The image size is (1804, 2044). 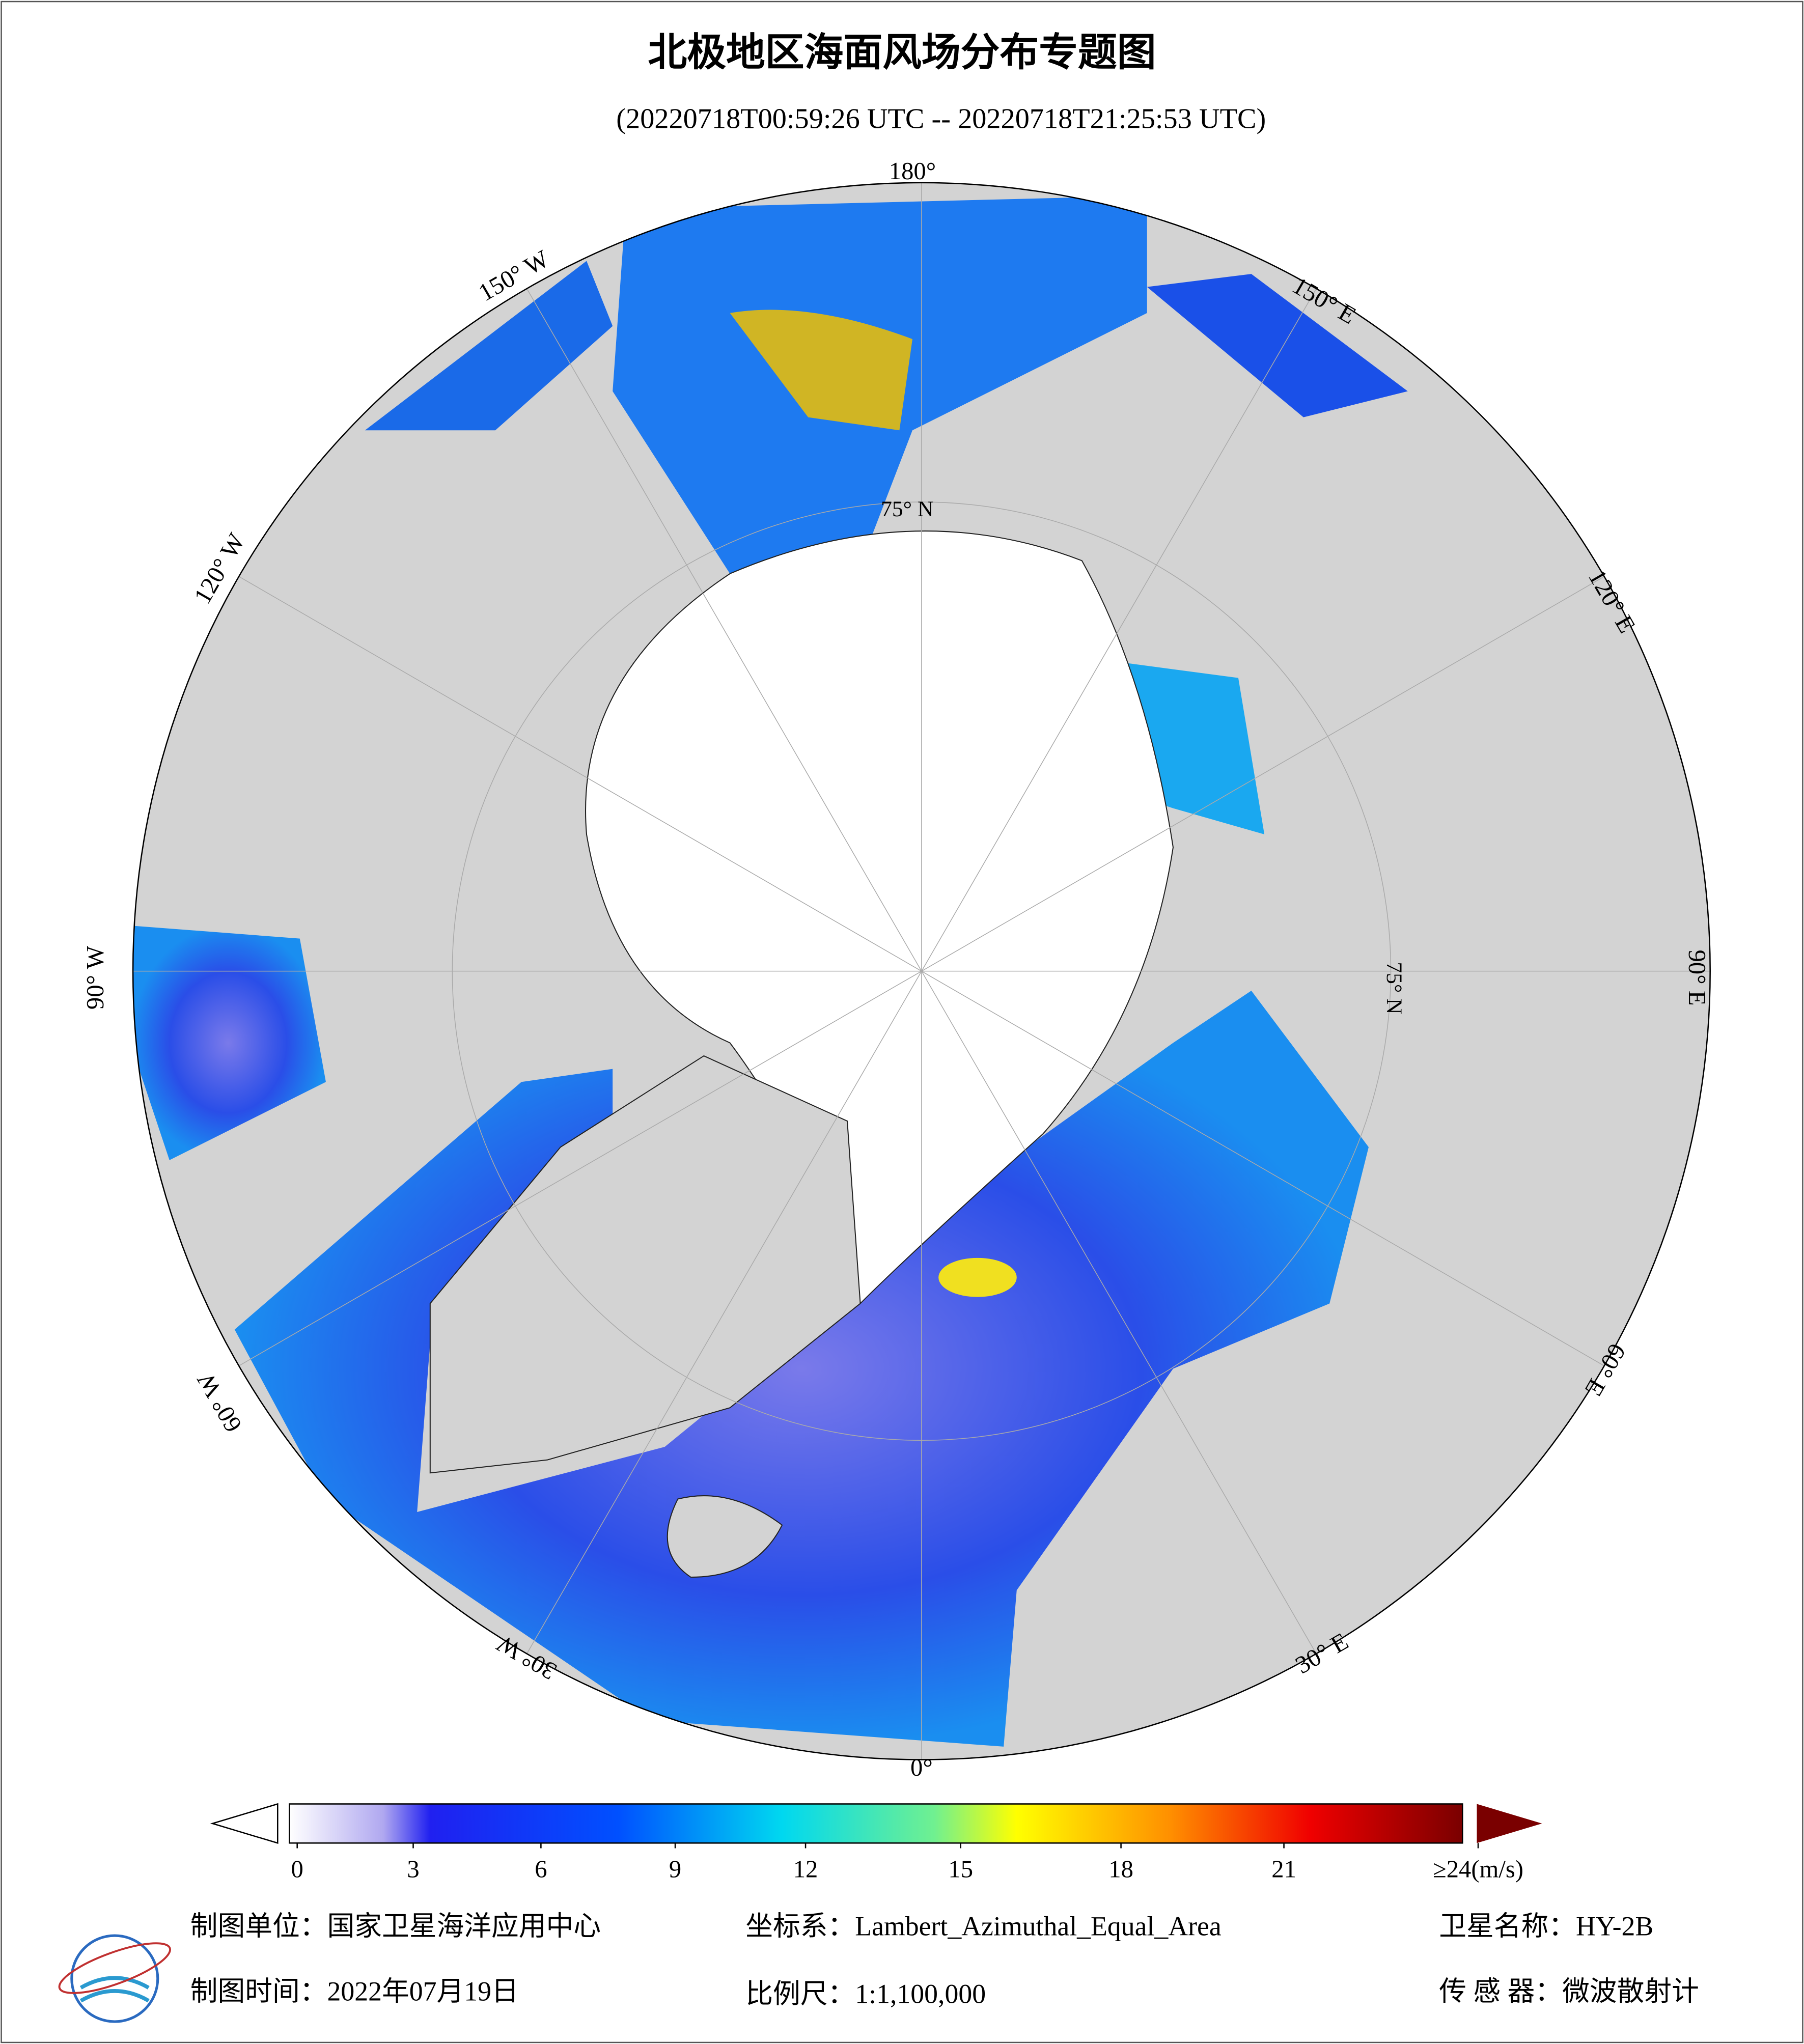 What do you see at coordinates (725, 1536) in the screenshot?
I see `iceland` at bounding box center [725, 1536].